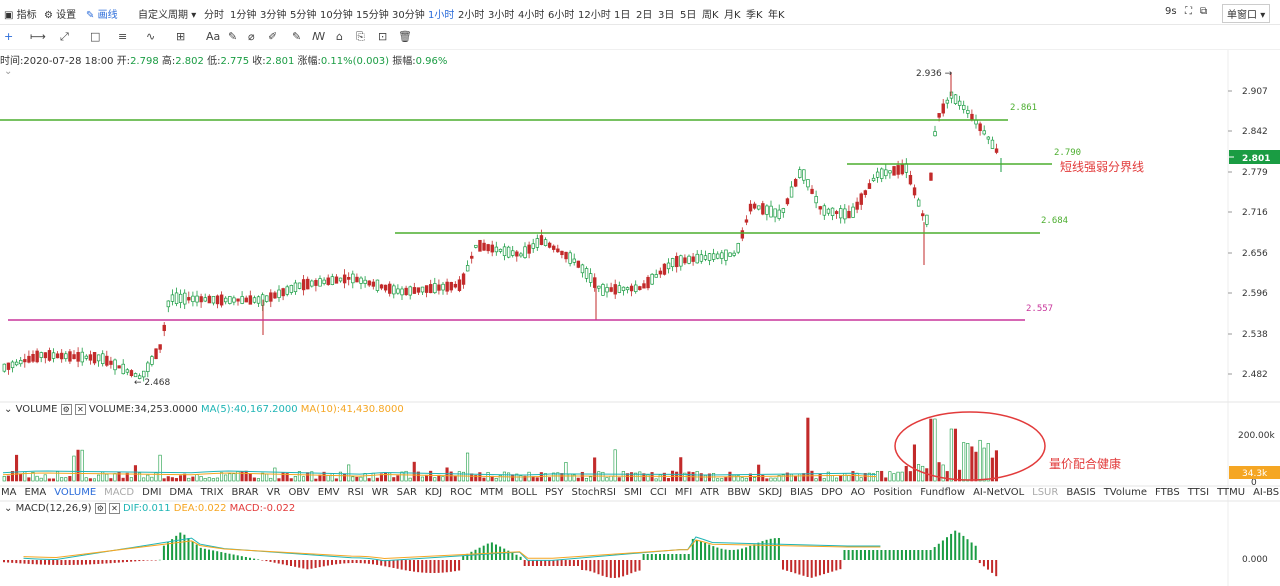 The image size is (1280, 586). I want to click on lock-icon: ⌂, so click(339, 36).